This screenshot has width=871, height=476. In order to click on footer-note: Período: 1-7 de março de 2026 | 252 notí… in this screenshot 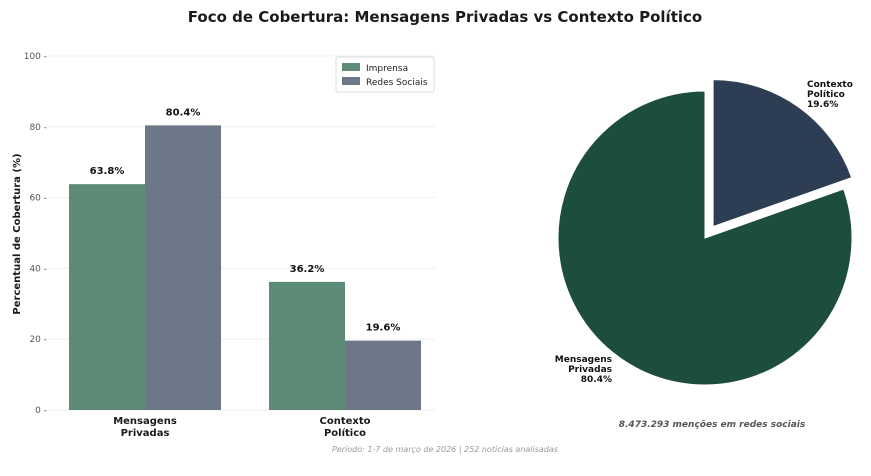, I will do `click(445, 449)`.